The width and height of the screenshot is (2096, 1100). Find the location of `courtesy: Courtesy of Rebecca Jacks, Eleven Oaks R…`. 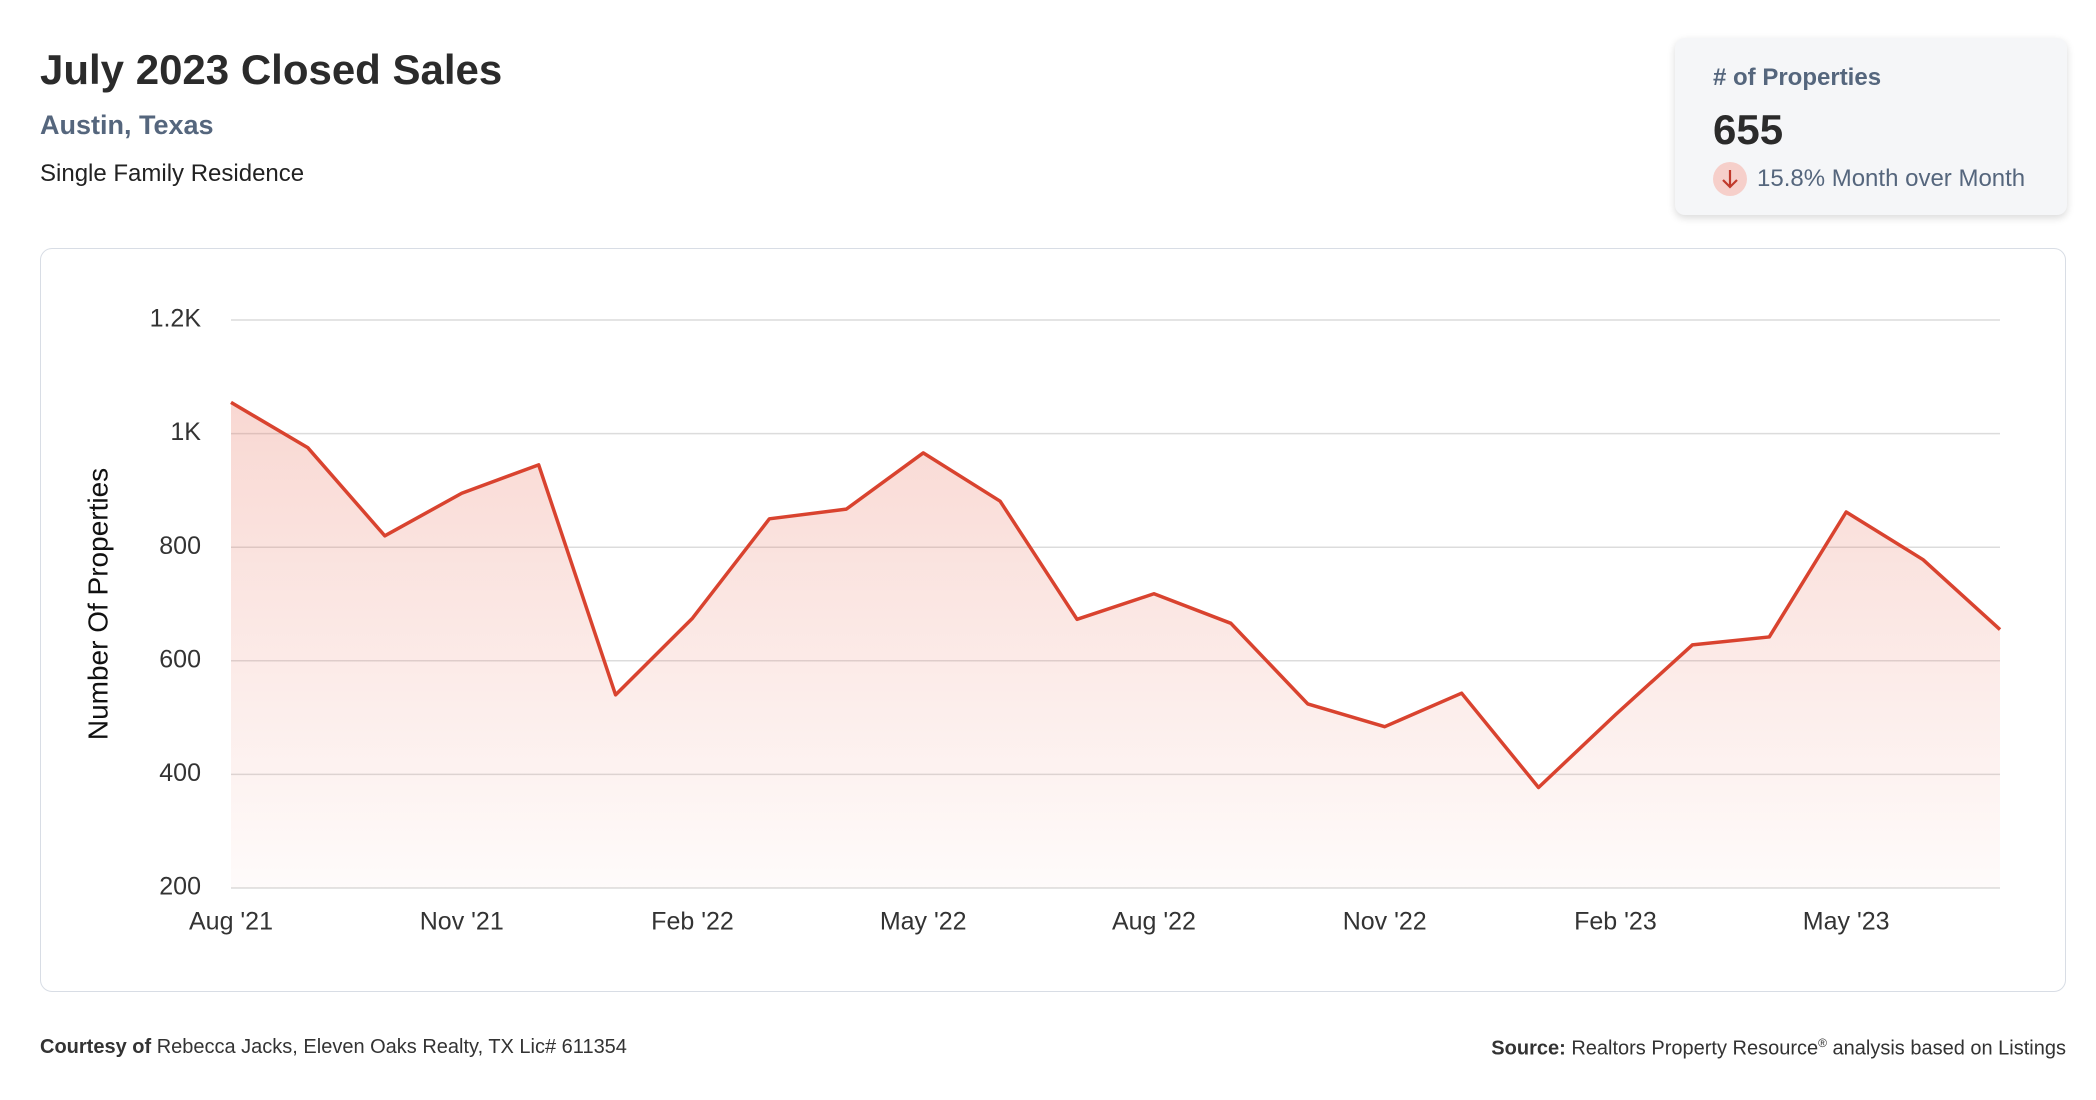

courtesy: Courtesy of Rebecca Jacks, Eleven Oaks R… is located at coordinates (333, 1047).